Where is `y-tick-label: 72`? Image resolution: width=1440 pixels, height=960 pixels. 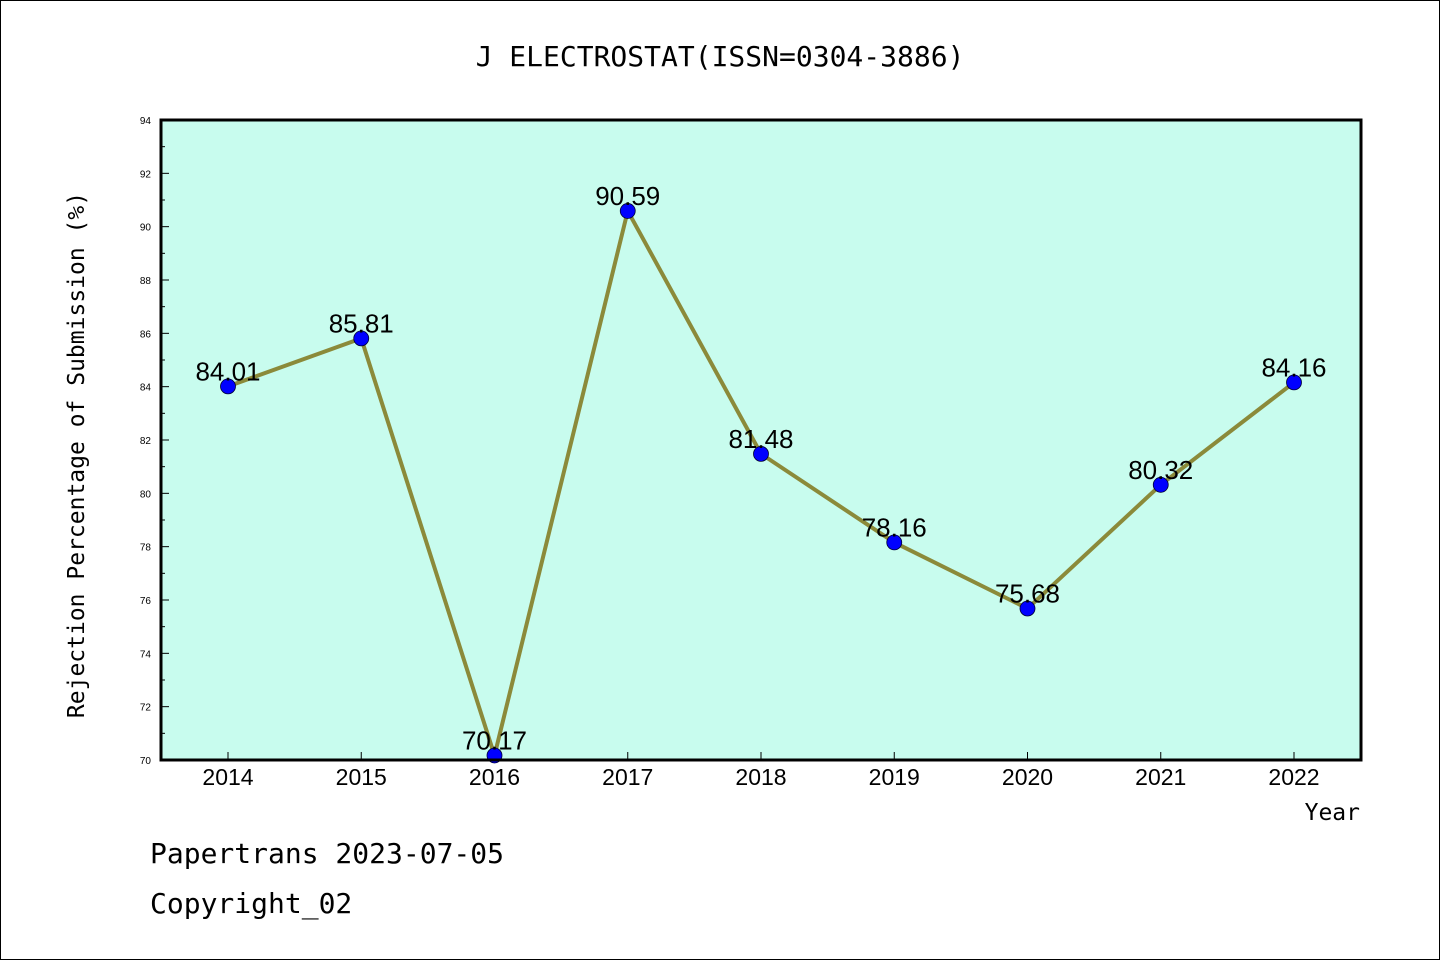
y-tick-label: 72 is located at coordinates (146, 708).